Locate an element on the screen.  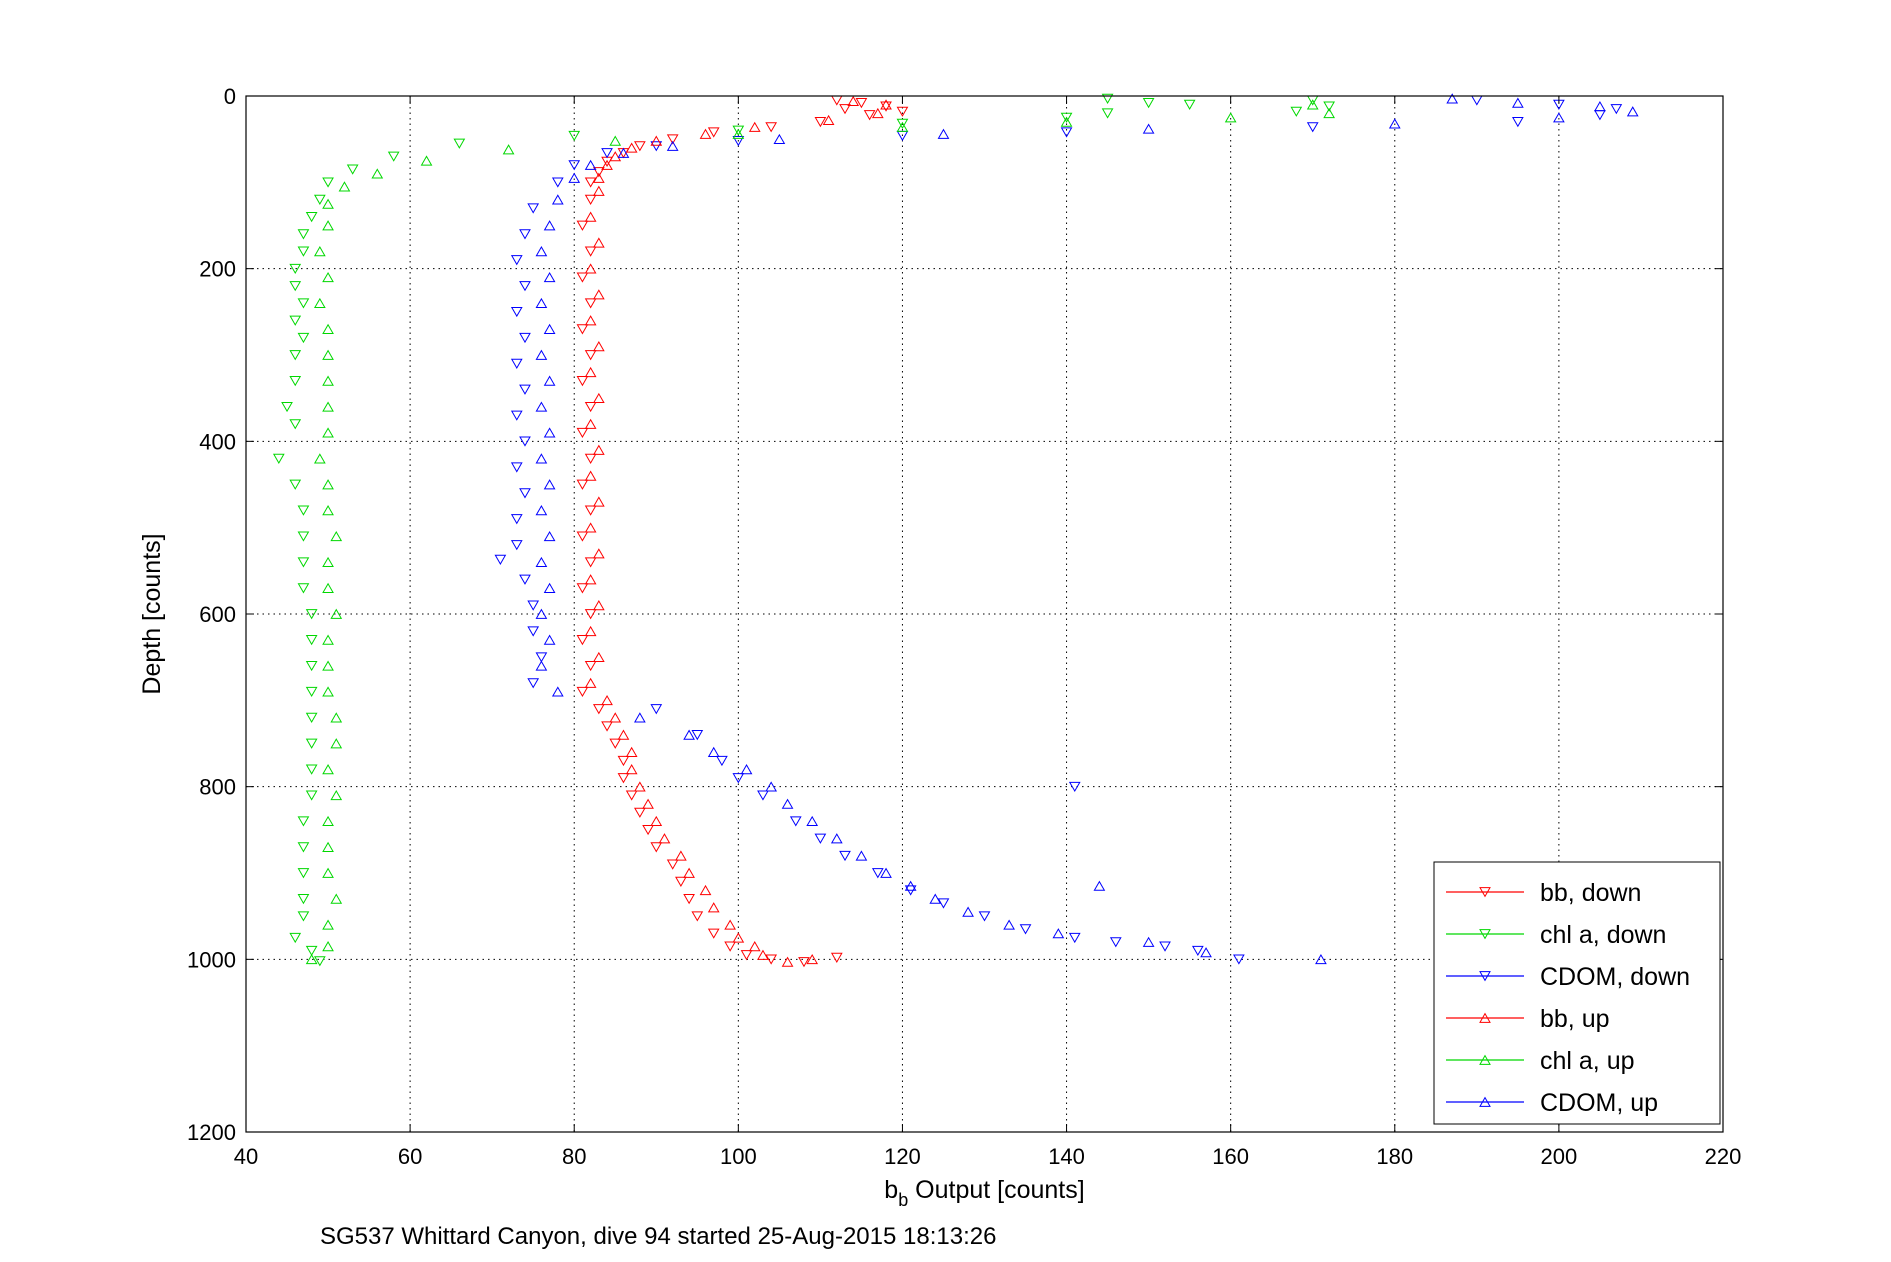
legend-item: CDOM, up is located at coordinates (1552, 1103).